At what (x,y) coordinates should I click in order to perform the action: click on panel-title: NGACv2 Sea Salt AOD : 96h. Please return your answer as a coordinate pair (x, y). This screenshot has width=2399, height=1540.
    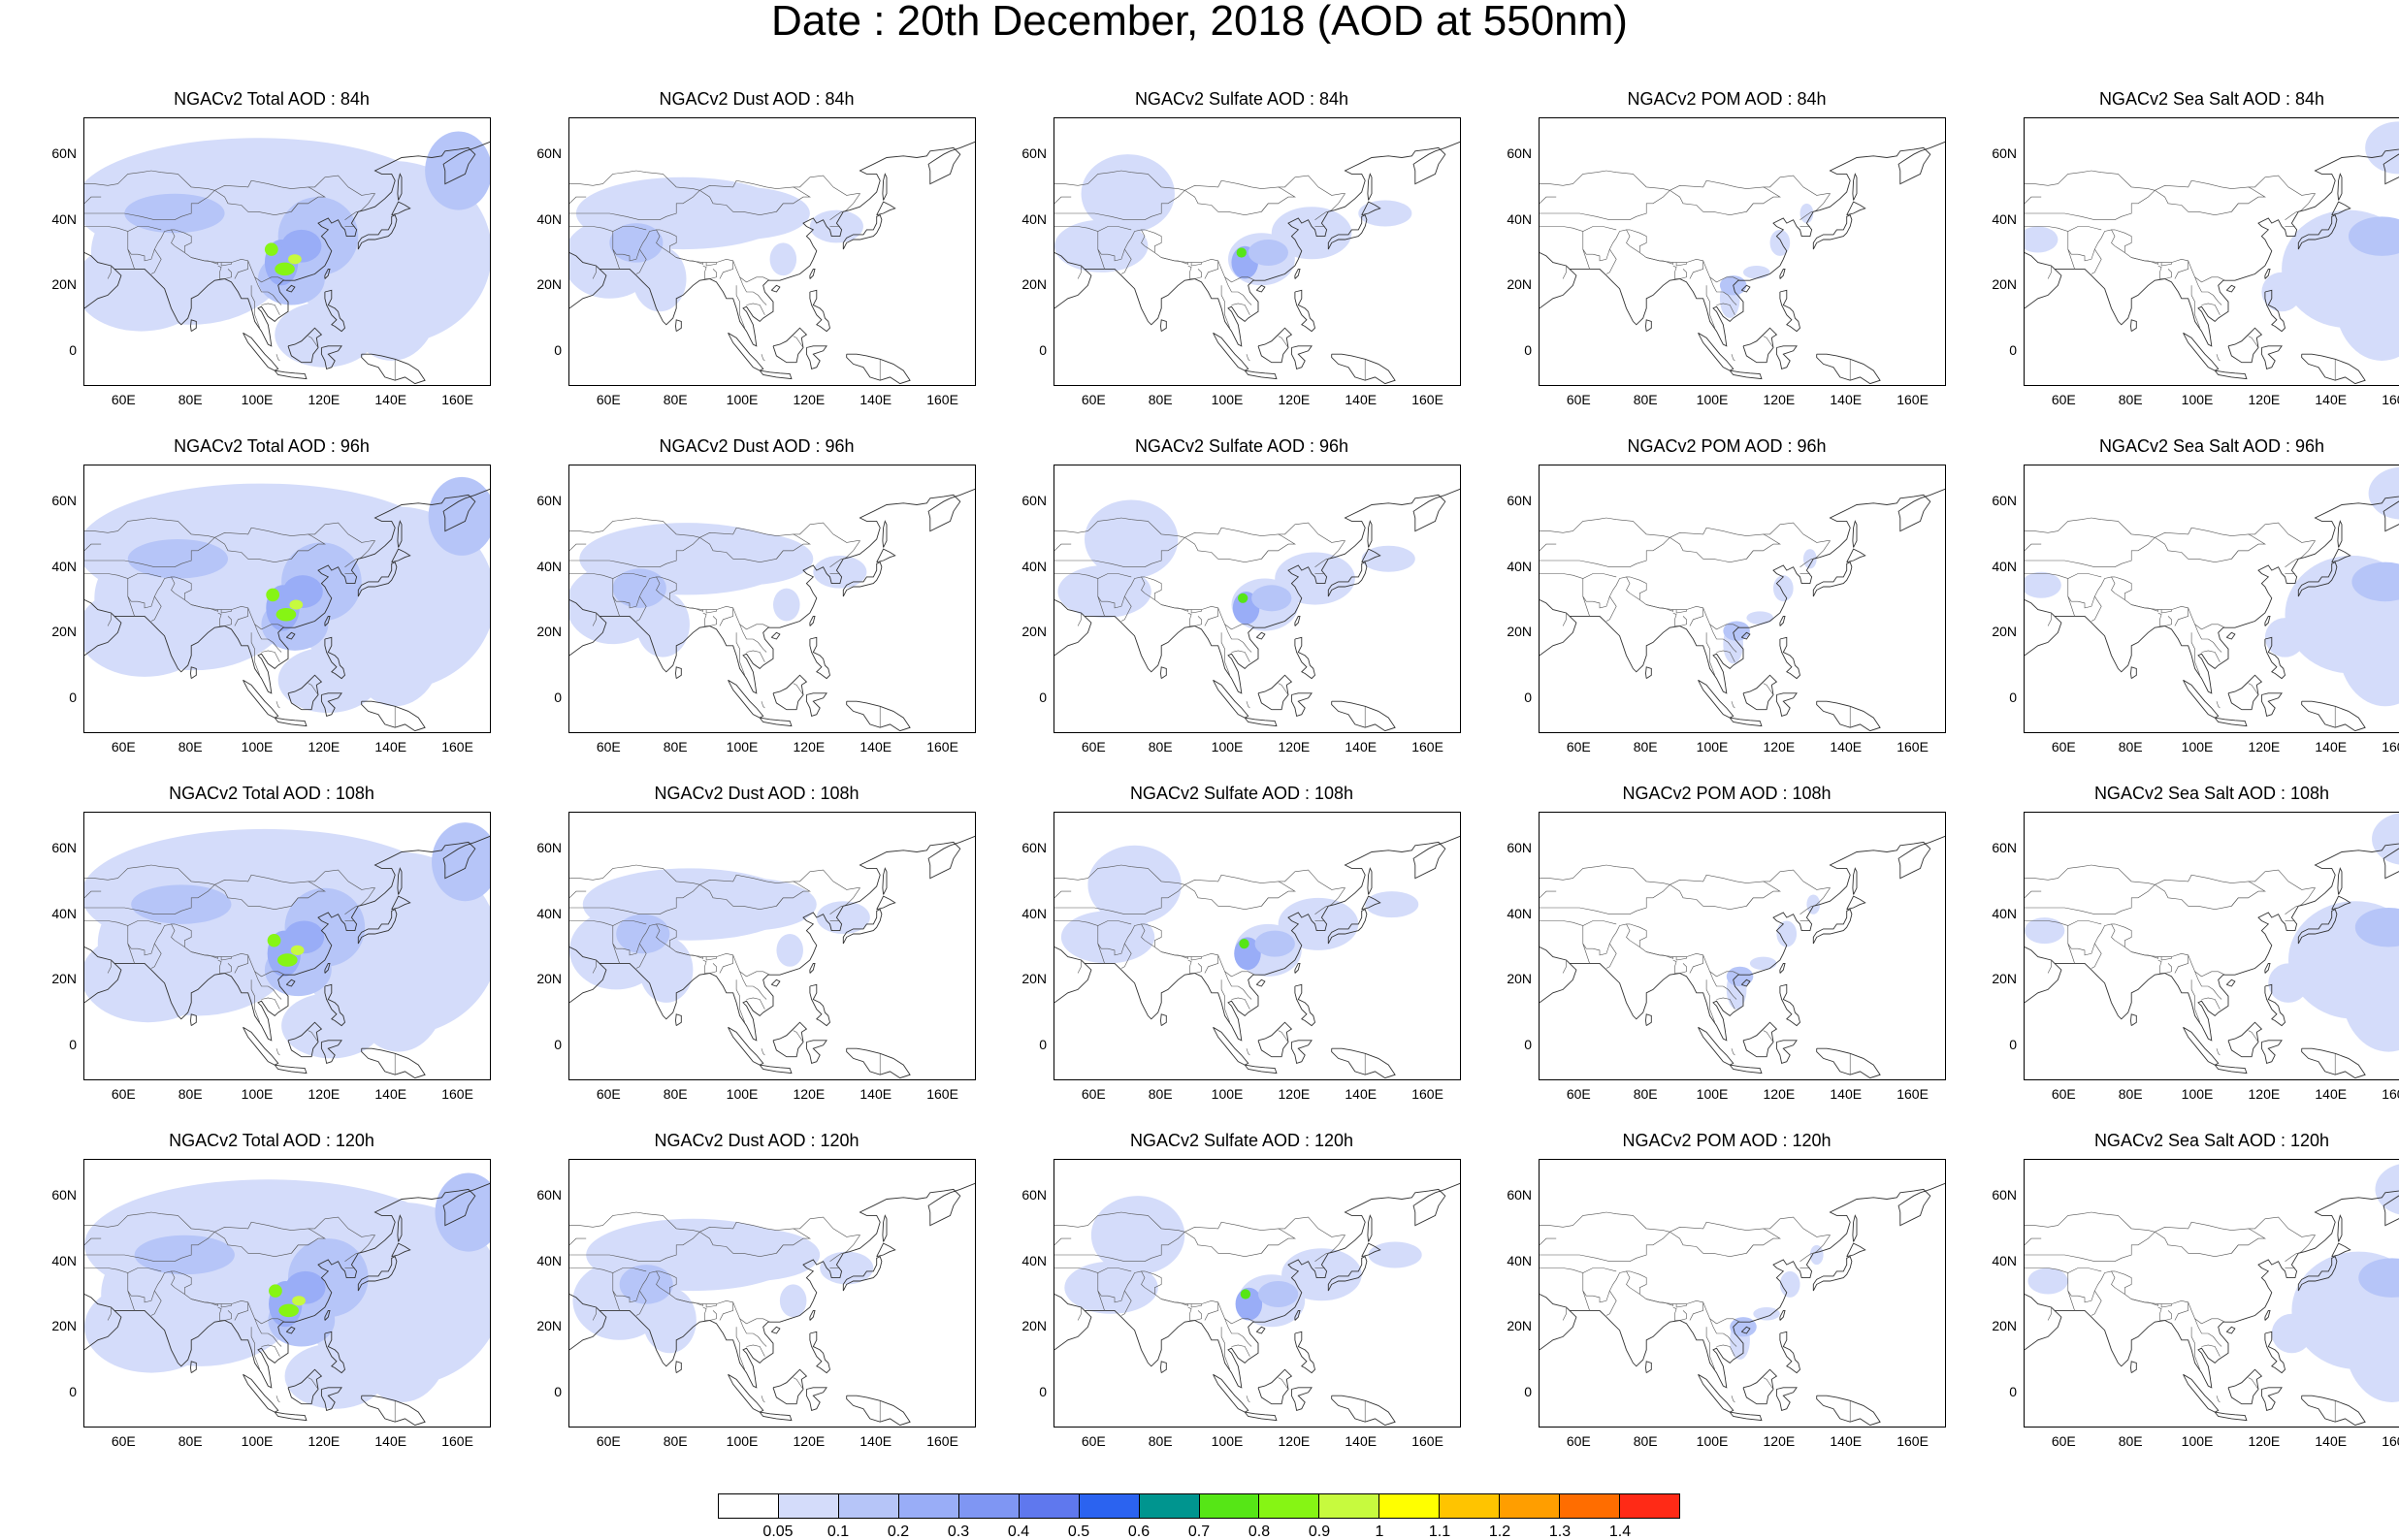
    Looking at the image, I should click on (2212, 446).